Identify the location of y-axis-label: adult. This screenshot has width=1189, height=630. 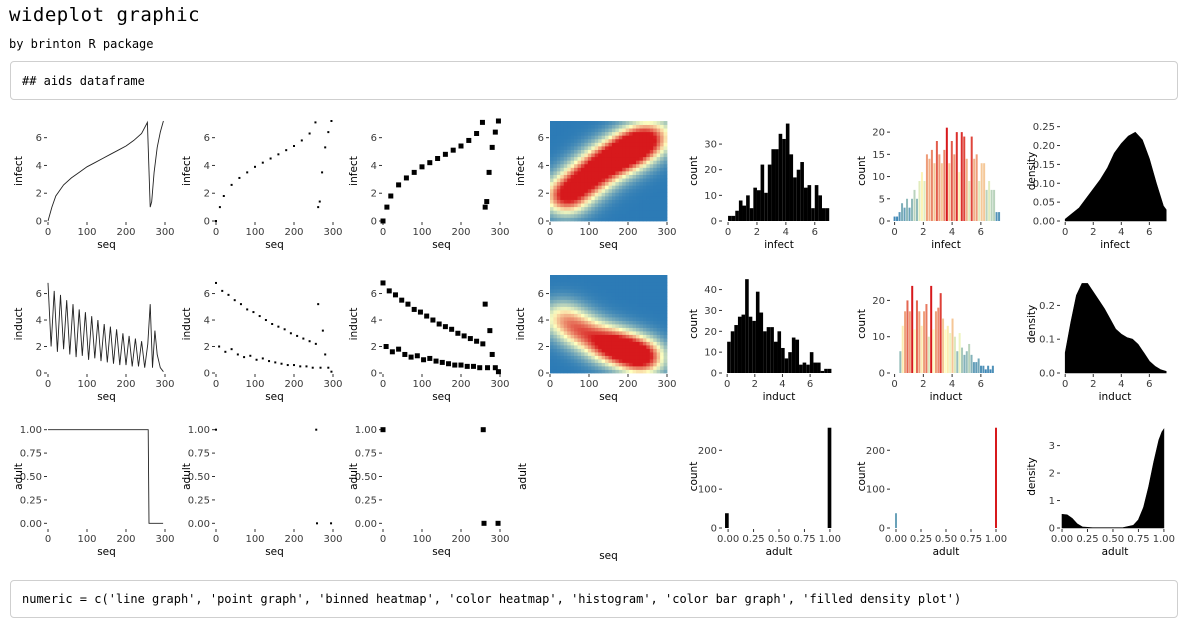
(523, 476).